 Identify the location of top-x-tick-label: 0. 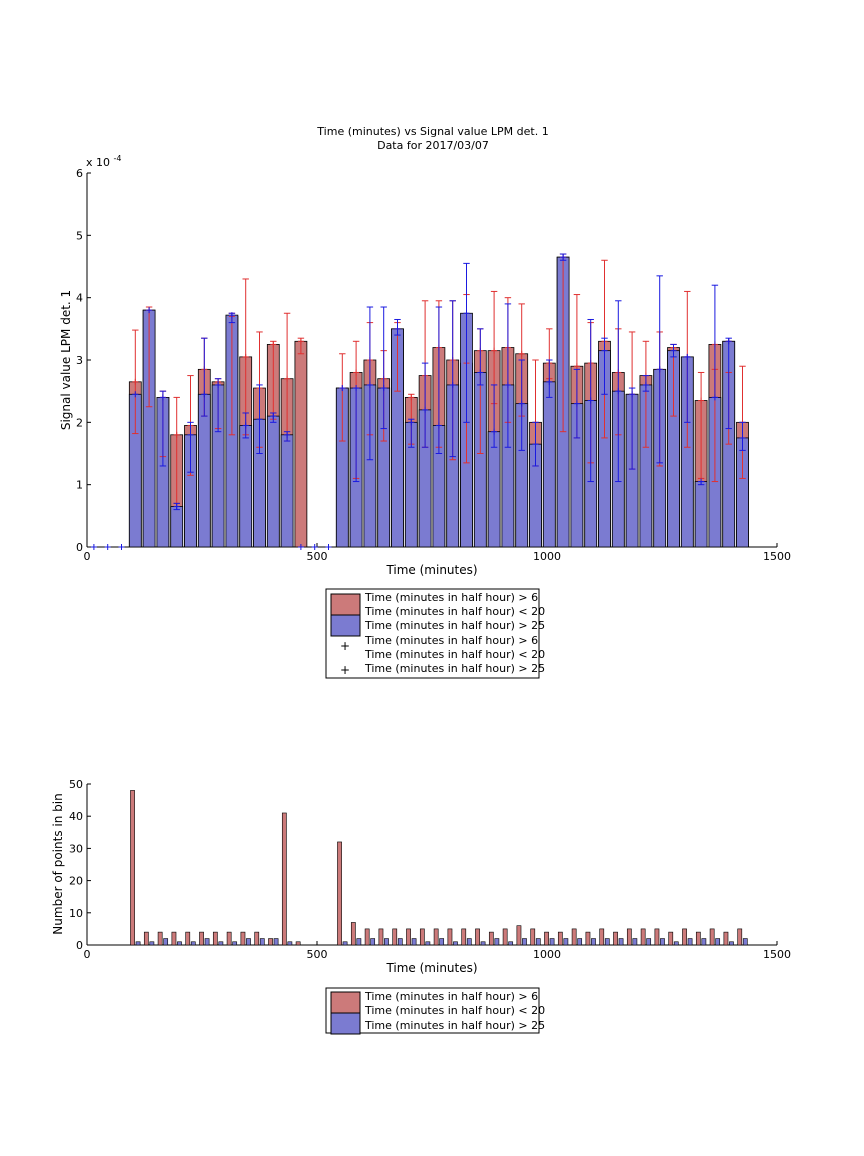
(87, 556).